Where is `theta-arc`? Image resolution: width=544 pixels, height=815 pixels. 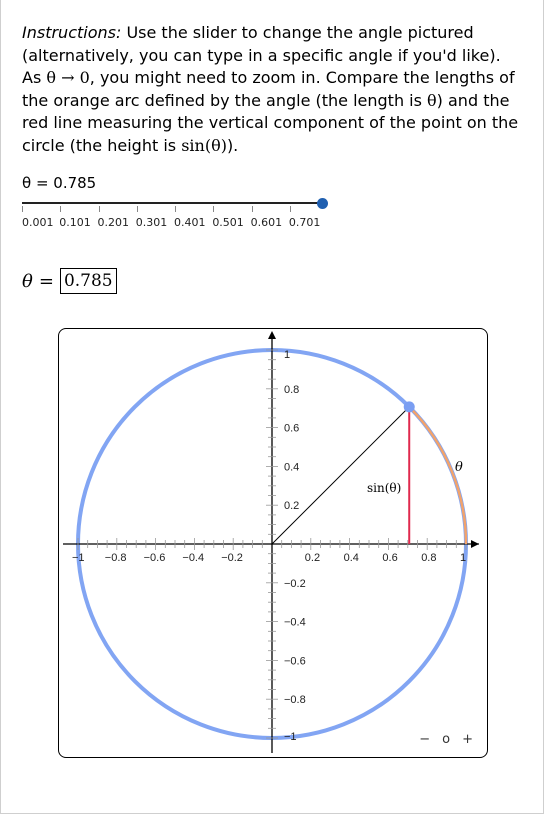 theta-arc is located at coordinates (438, 475).